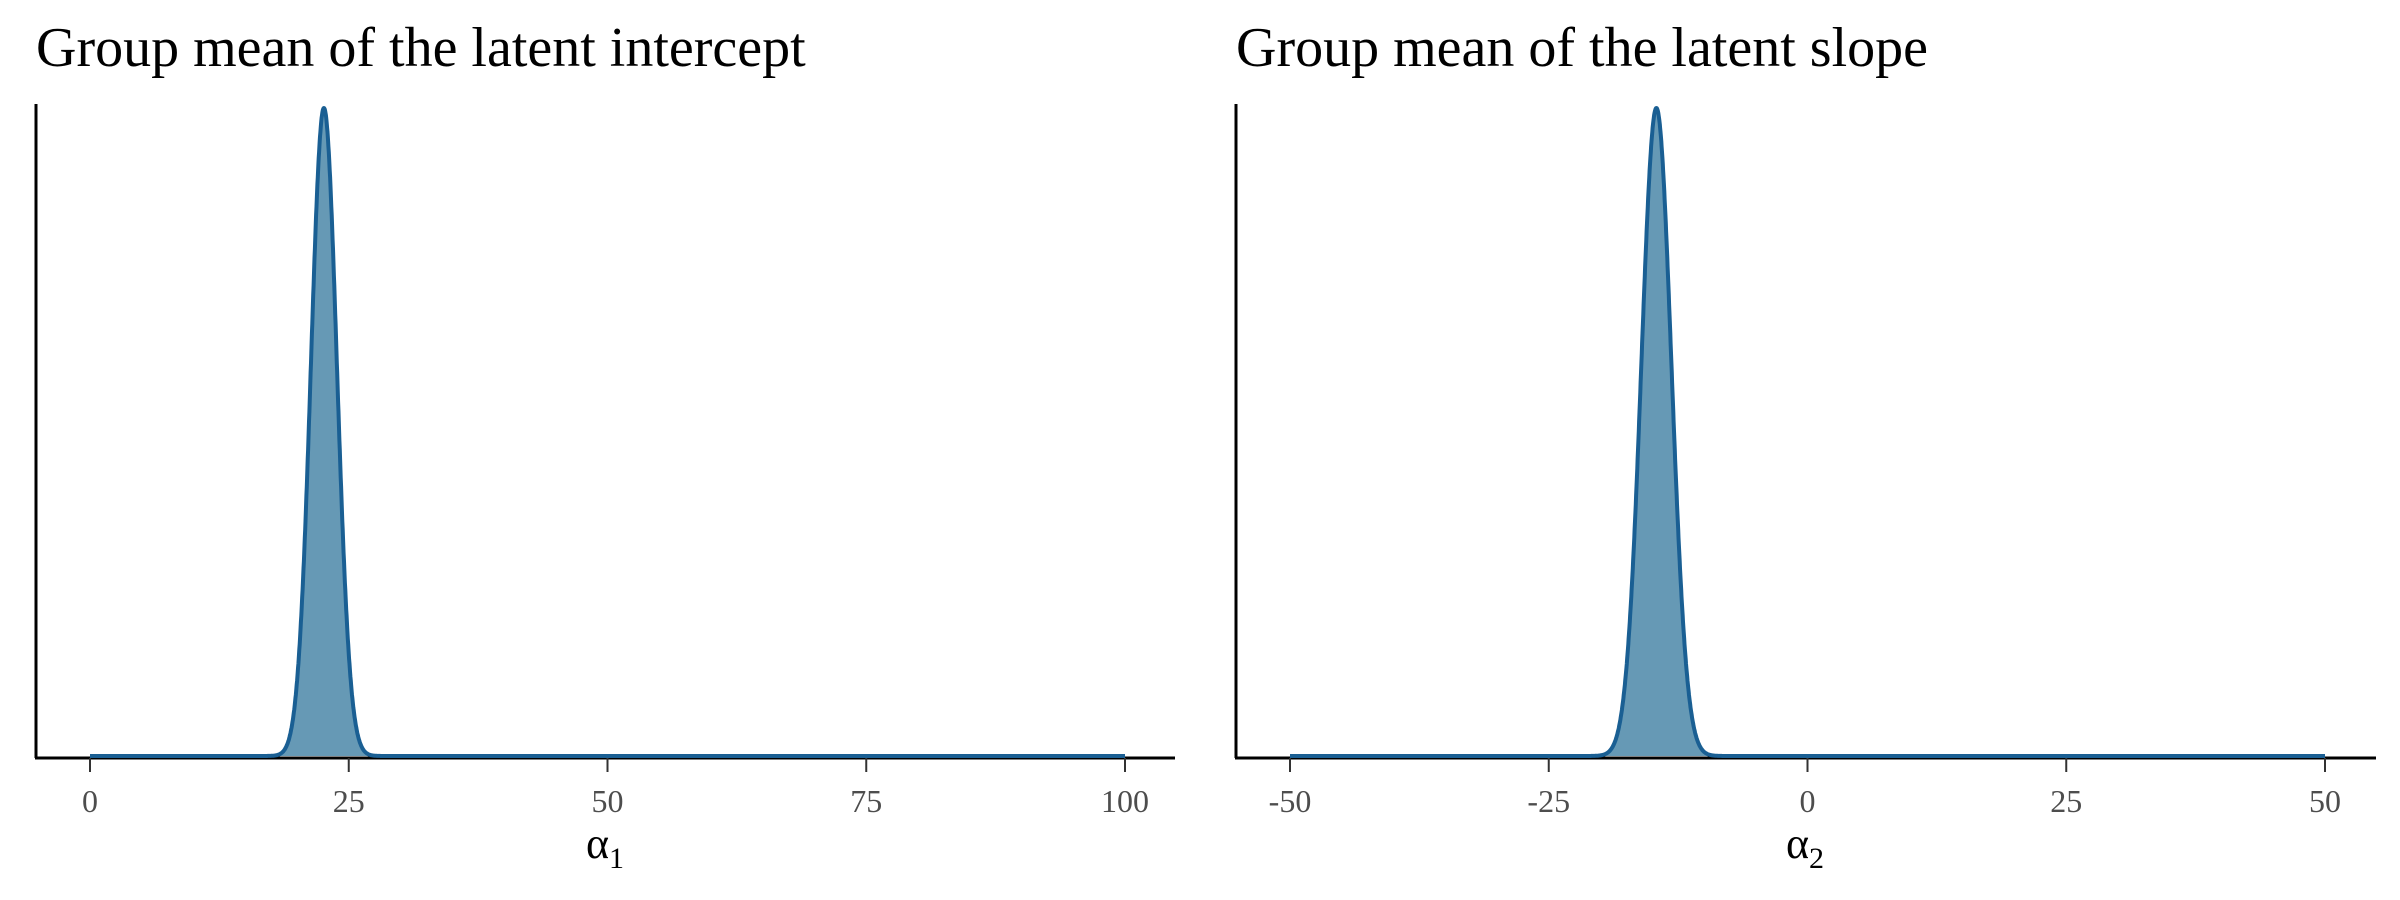 This screenshot has width=2400, height=900. Describe the element at coordinates (421, 48) in the screenshot. I see `chart-title: Group mean of the latent intercept` at that location.